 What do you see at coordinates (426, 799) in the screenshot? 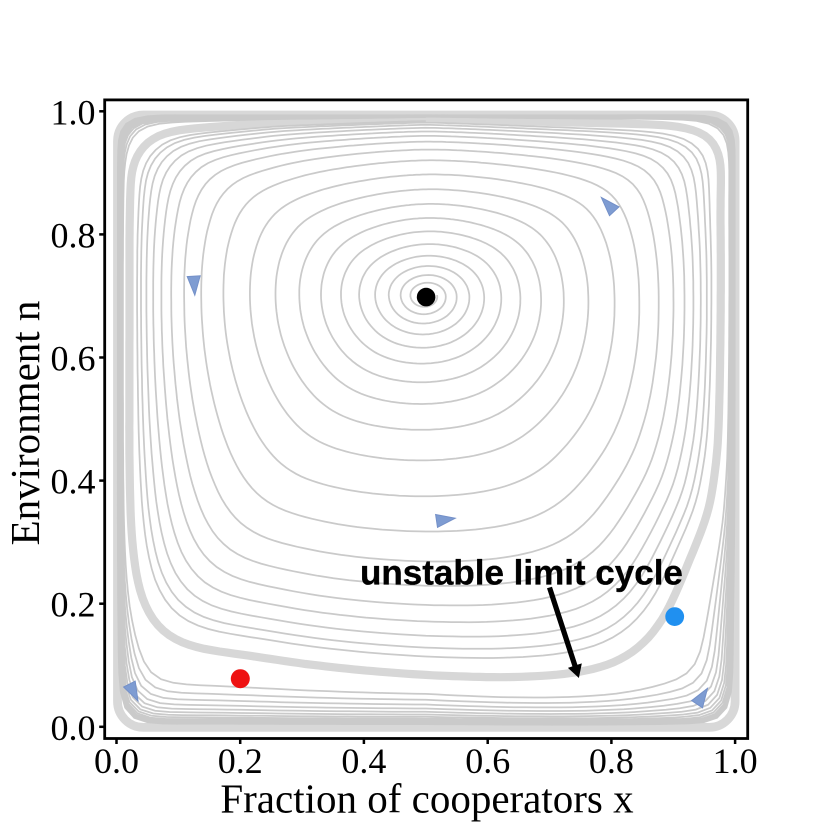
I see `svg-text: Fraction of cooperators x` at bounding box center [426, 799].